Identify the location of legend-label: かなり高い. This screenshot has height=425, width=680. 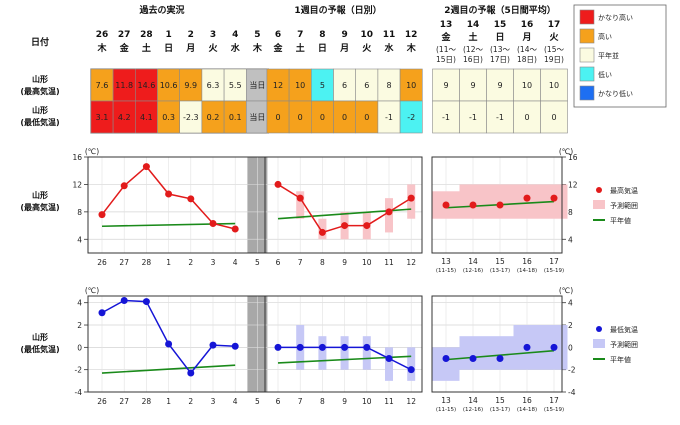
(615, 17).